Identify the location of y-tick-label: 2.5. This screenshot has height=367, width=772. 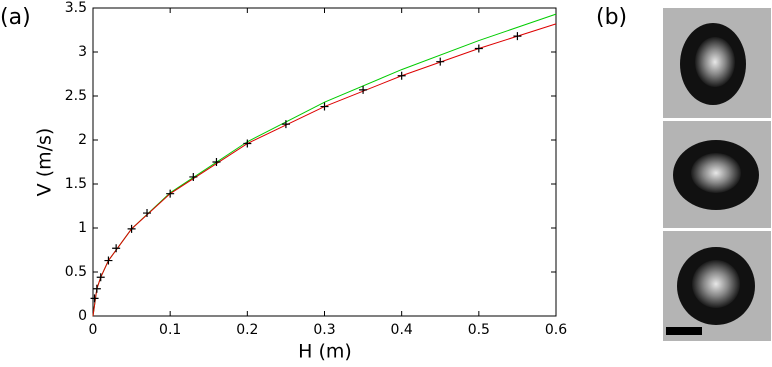
(76, 96).